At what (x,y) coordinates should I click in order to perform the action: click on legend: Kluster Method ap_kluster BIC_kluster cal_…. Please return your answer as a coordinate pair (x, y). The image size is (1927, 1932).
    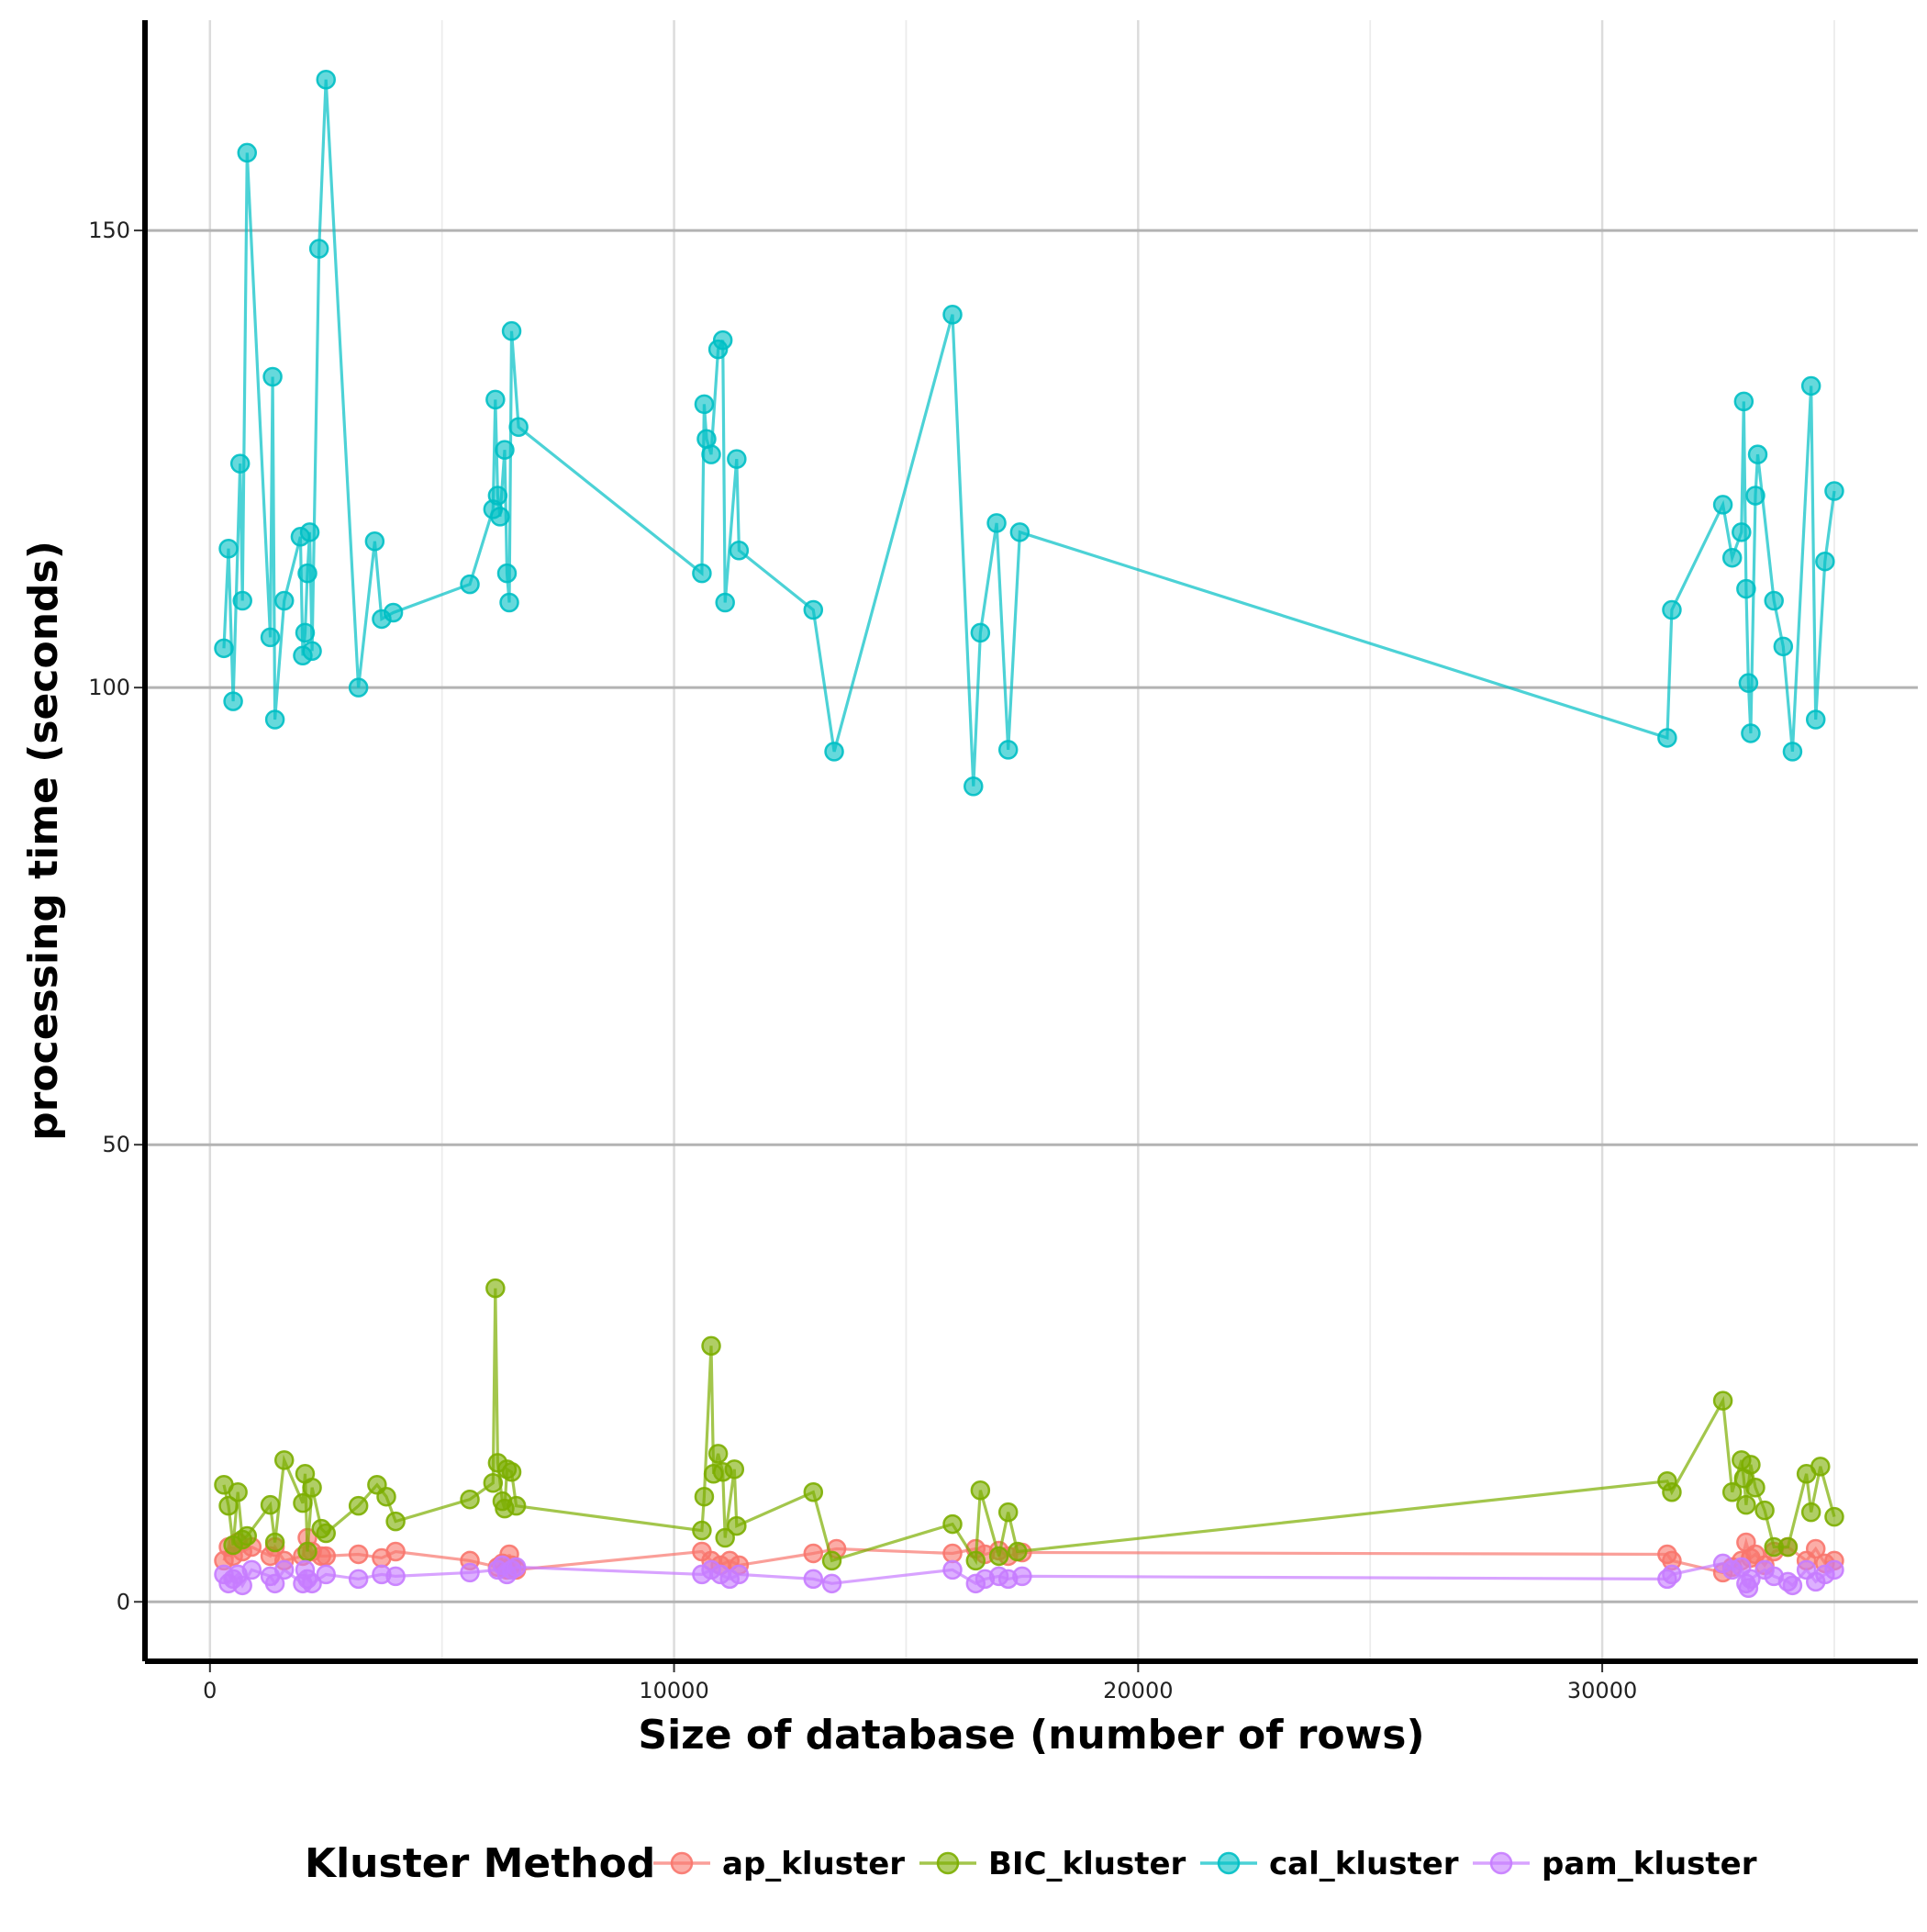
    Looking at the image, I should click on (1031, 1863).